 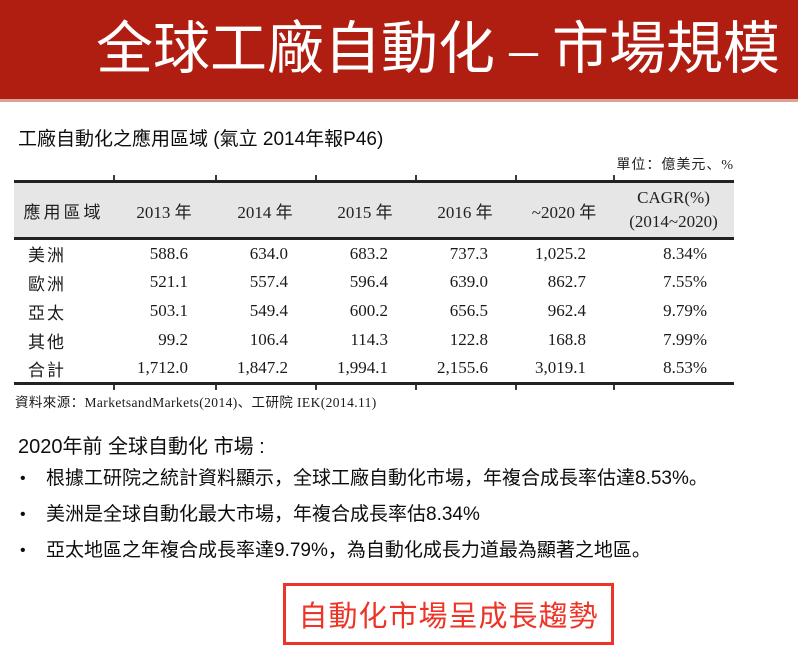 What do you see at coordinates (374, 177) in the screenshot?
I see `top-ticks` at bounding box center [374, 177].